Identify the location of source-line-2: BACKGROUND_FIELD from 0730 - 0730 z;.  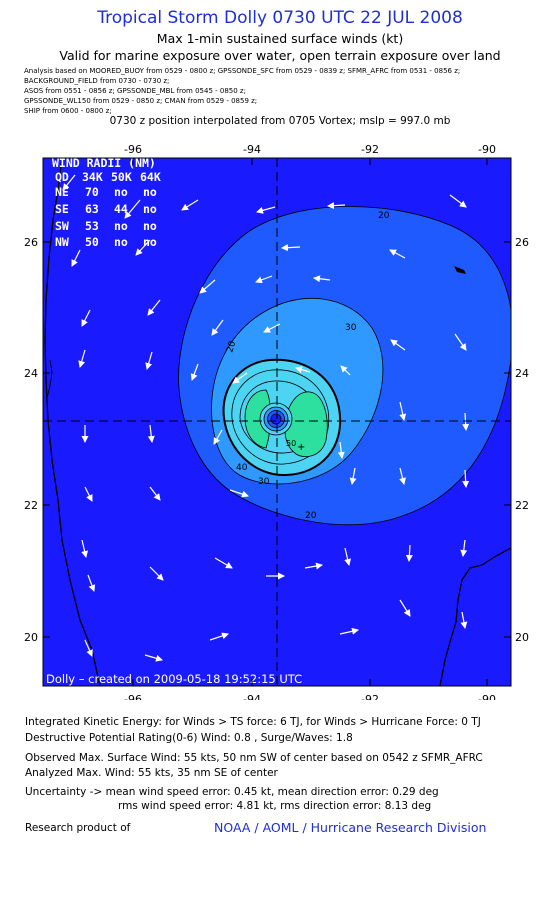
(97, 81).